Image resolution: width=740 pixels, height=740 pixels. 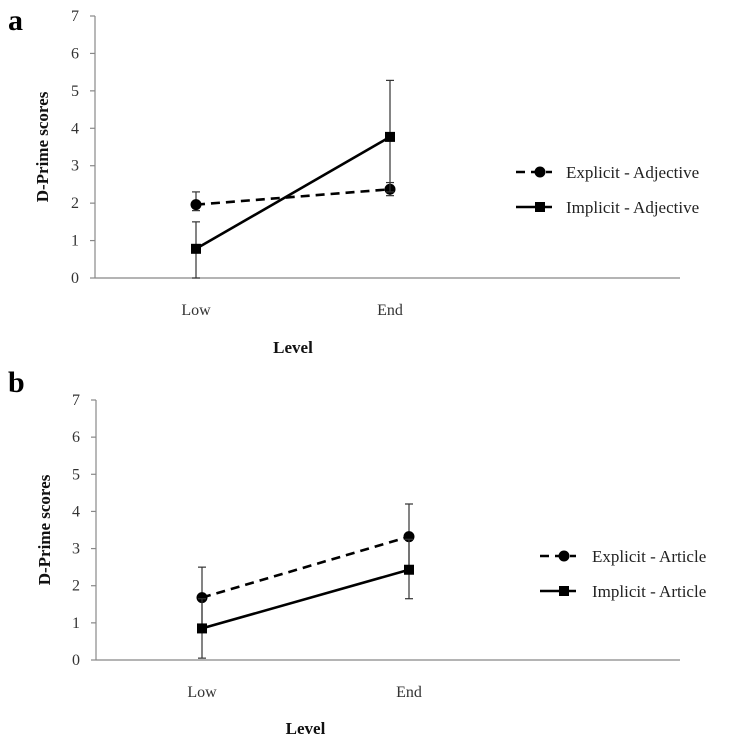 What do you see at coordinates (623, 574) in the screenshot?
I see `legend: Explicit - Article Implicit - Article` at bounding box center [623, 574].